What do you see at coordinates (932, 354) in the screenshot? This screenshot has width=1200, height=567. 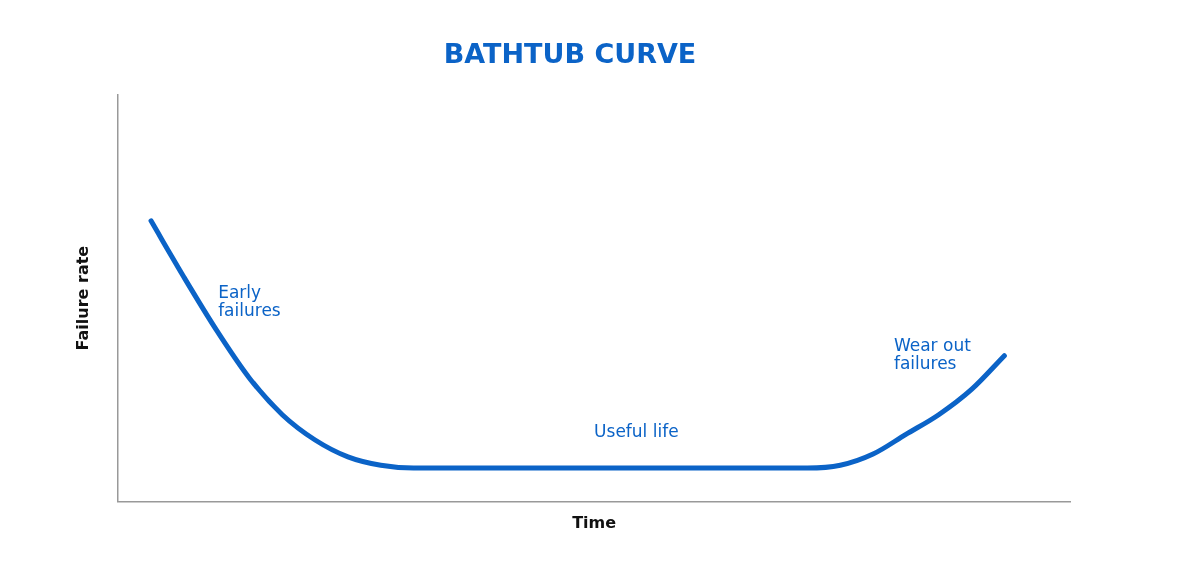 I see `annotation: Wear out failures` at bounding box center [932, 354].